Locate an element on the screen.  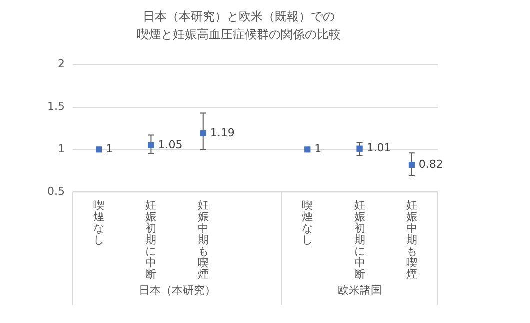
text: 欧米諸国 is located at coordinates (360, 290).